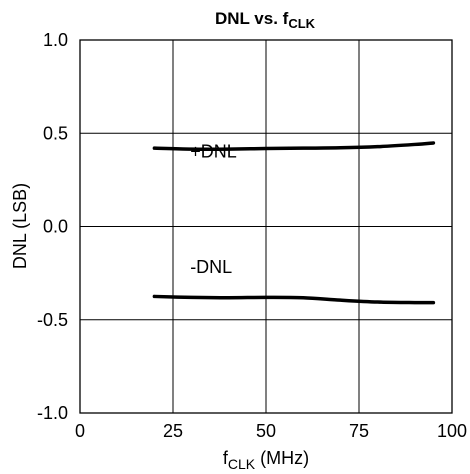 Image resolution: width=470 pixels, height=474 pixels. What do you see at coordinates (294, 299) in the screenshot?
I see `series-line-dnl-neg` at bounding box center [294, 299].